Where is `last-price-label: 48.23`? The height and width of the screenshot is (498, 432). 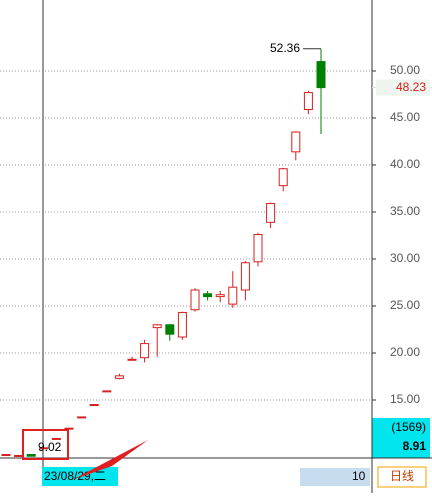 last-price-label: 48.23 is located at coordinates (411, 87).